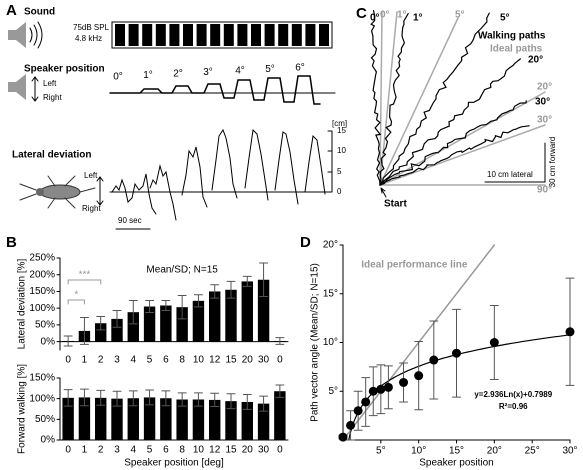  I want to click on x-axis-label: Speaker position, so click(456, 463).